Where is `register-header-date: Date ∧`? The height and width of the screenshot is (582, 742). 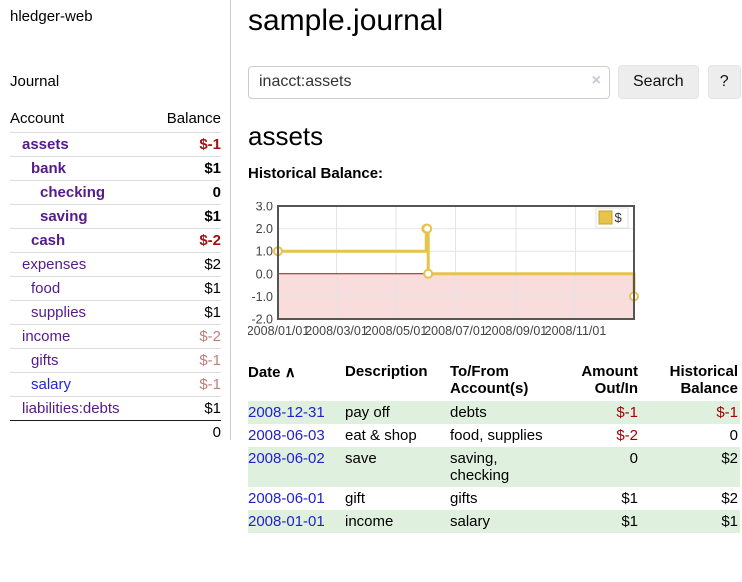
register-header-date: Date ∧ is located at coordinates (272, 372).